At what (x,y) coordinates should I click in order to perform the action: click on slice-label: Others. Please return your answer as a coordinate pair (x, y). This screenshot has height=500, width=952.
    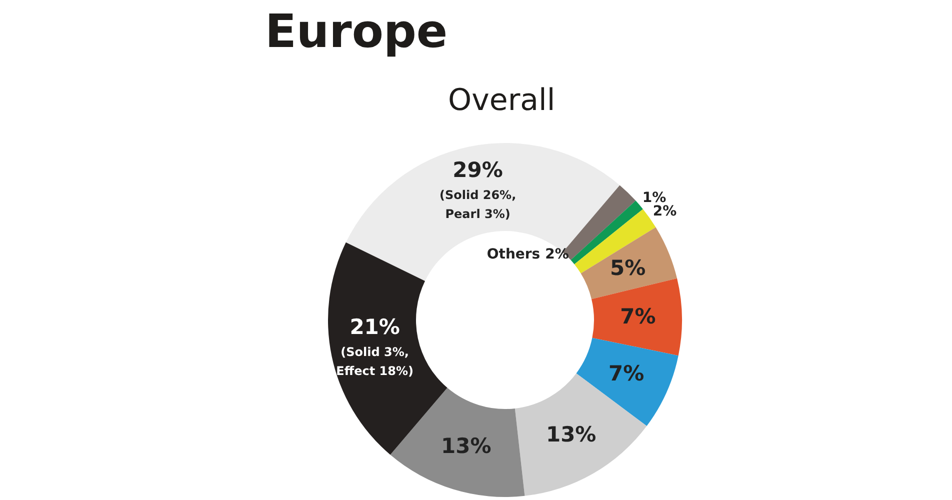
    Looking at the image, I should click on (513, 254).